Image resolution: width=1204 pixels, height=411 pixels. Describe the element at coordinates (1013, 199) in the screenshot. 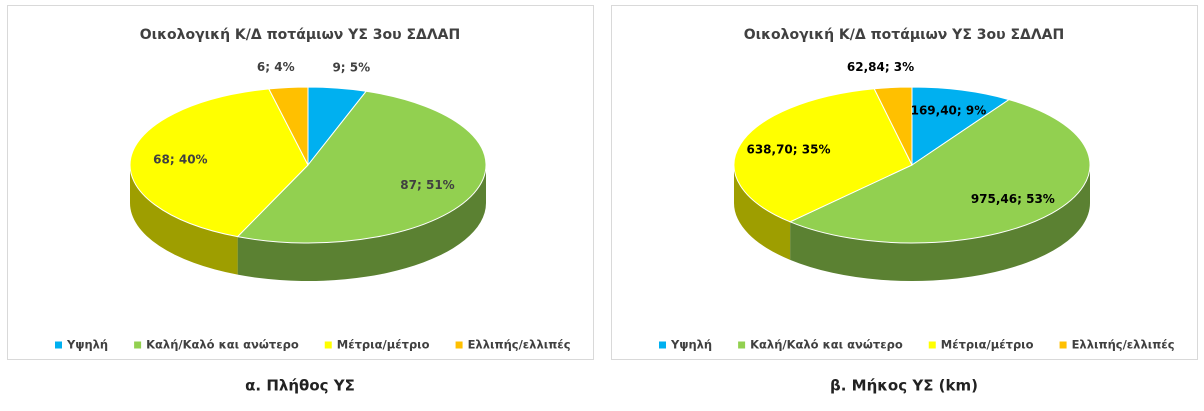

I see `data-label: 975,46; 53%` at that location.